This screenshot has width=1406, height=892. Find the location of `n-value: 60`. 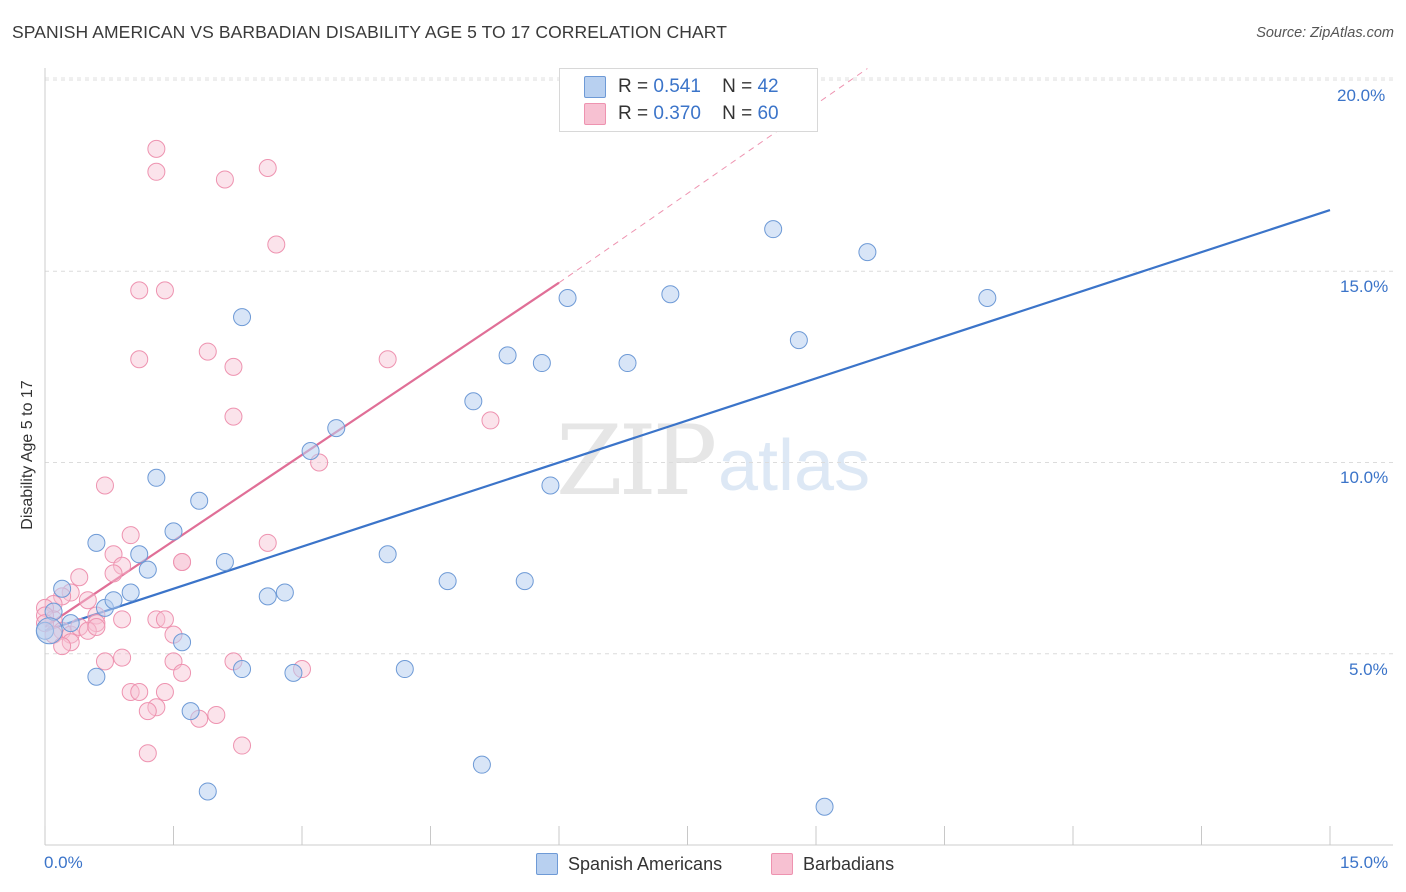

n-value: 60 is located at coordinates (768, 113).